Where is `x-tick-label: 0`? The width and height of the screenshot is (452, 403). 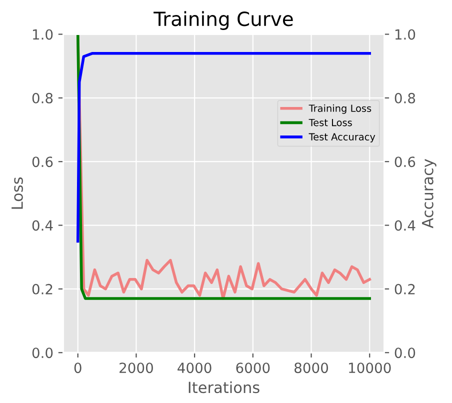
x-tick-label: 0 is located at coordinates (78, 368).